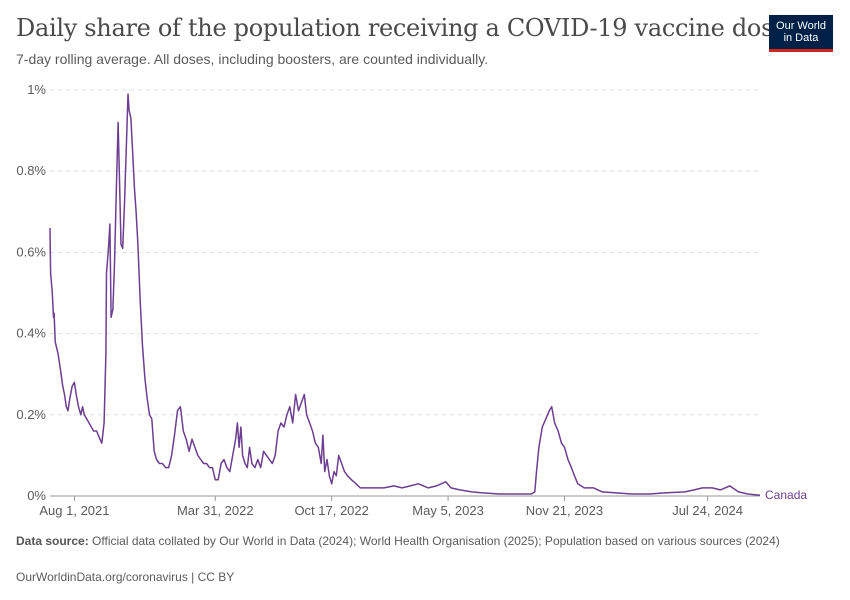 The height and width of the screenshot is (600, 850). I want to click on y-tick-label: 0.2%, so click(31, 414).